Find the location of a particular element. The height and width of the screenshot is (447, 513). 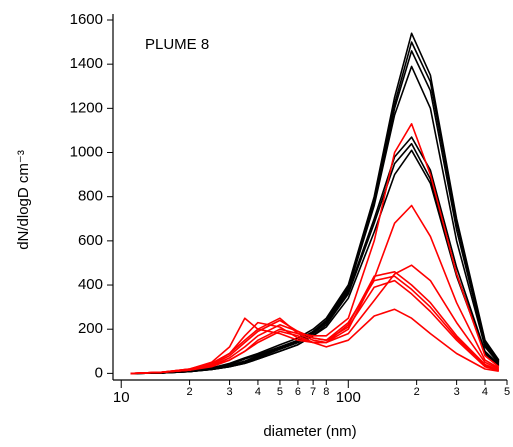

y-tick-label: 600 is located at coordinates (90, 240).